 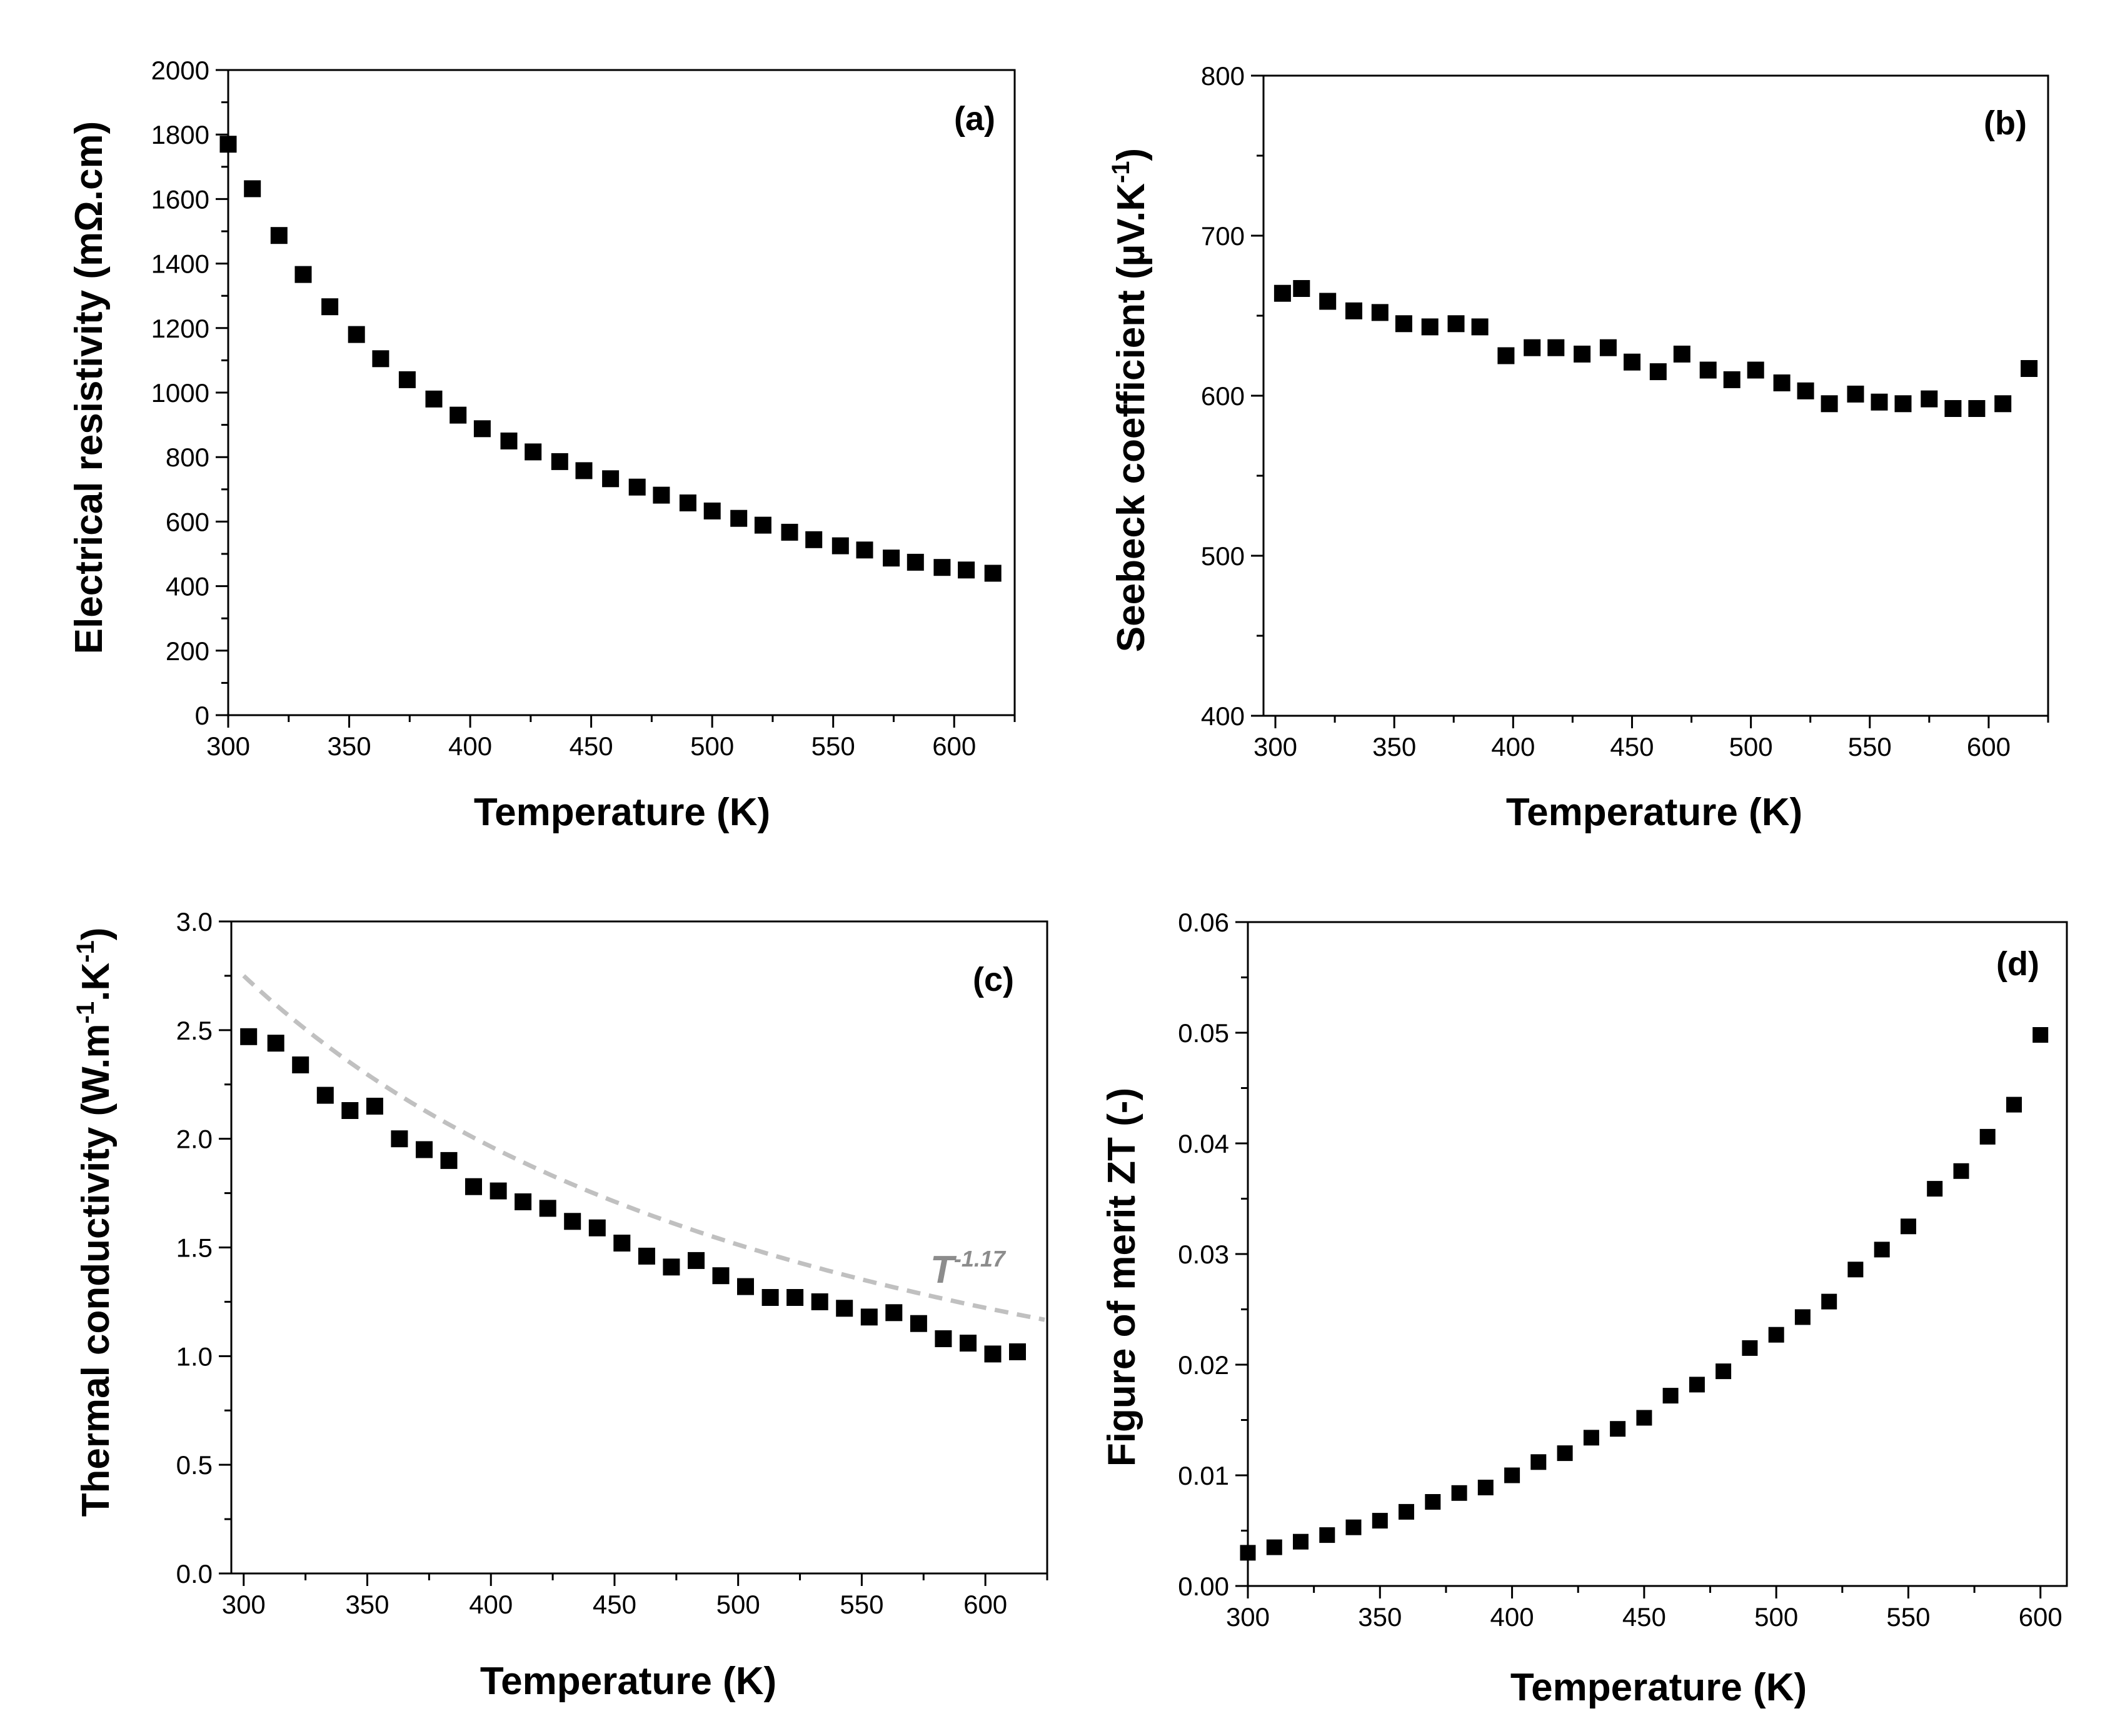 I want to click on y-tick-label: 600, so click(x=188, y=522).